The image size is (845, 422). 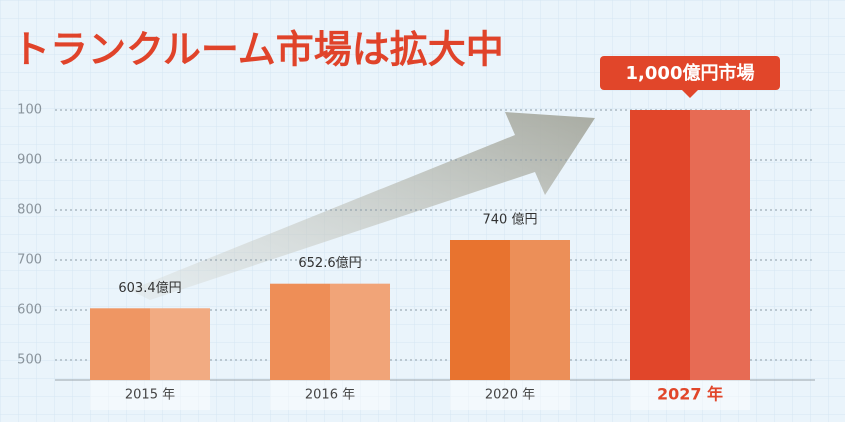 I want to click on y-tick-label: 700, so click(x=29, y=260).